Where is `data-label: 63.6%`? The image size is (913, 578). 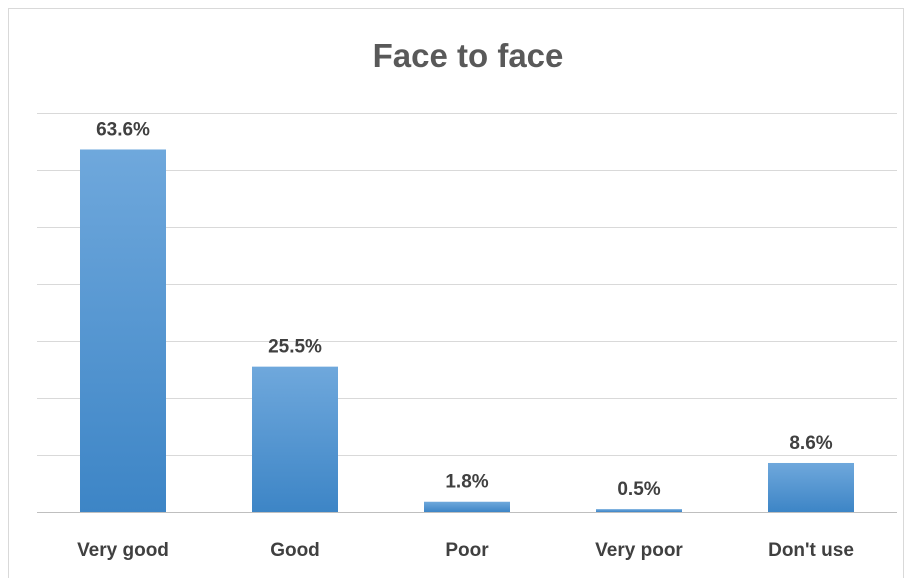 data-label: 63.6% is located at coordinates (123, 129).